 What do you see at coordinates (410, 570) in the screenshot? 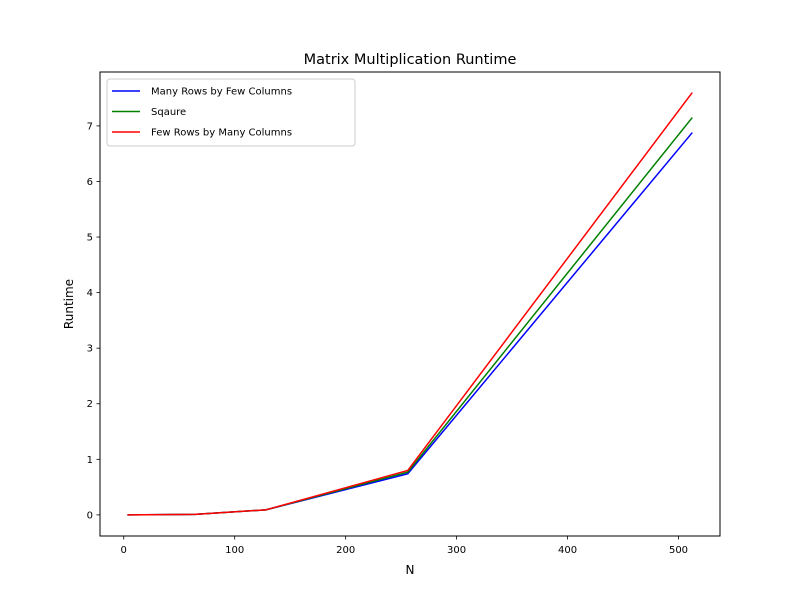
I see `x-axis-label: N` at bounding box center [410, 570].